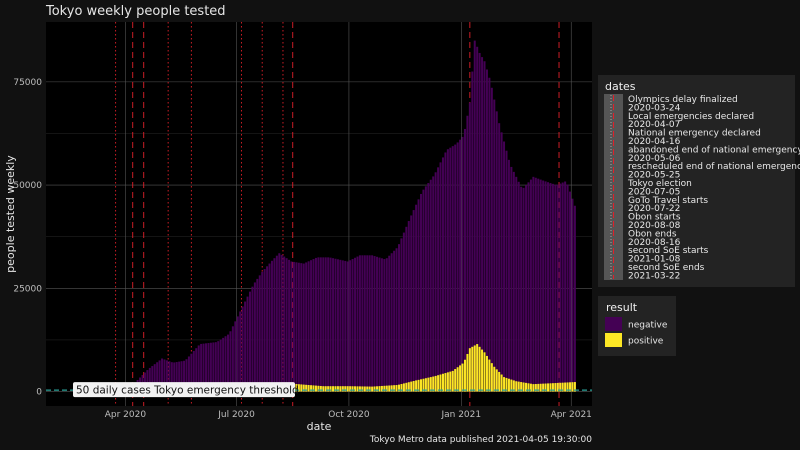  Describe the element at coordinates (571, 415) in the screenshot. I see `x-tick-label: Apr 2021` at that location.